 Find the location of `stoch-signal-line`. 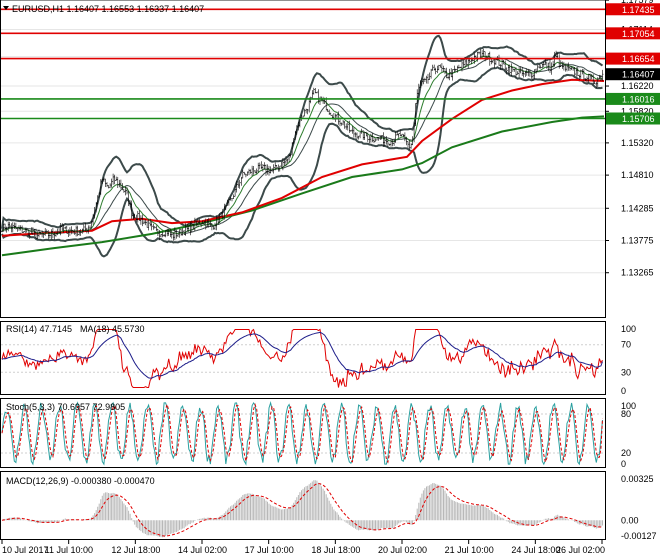

stoch-signal-line is located at coordinates (302, 433).